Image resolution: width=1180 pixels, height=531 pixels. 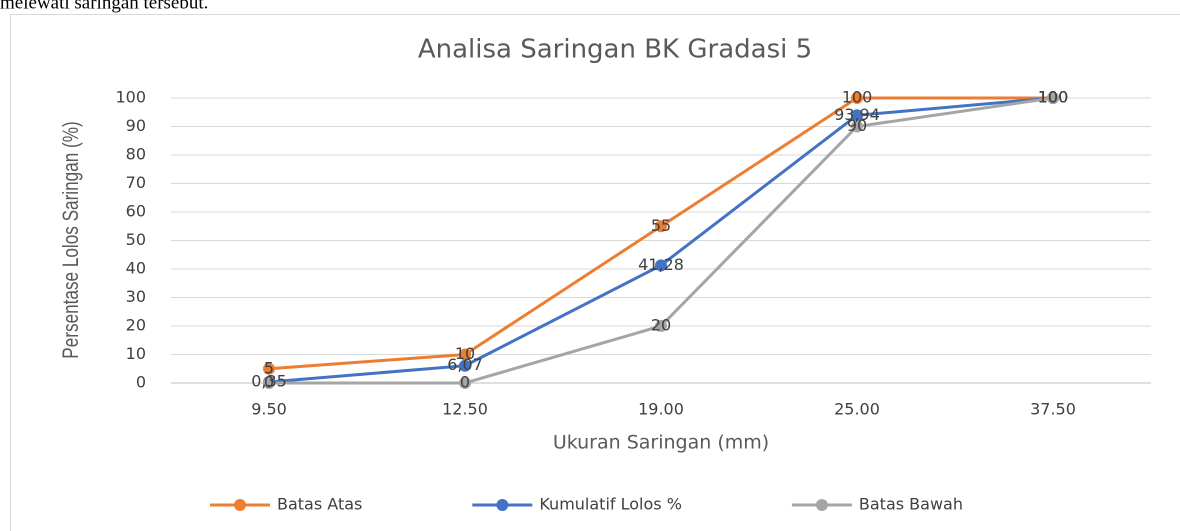 I want to click on x-tick-label: 19.00, so click(x=661, y=409).